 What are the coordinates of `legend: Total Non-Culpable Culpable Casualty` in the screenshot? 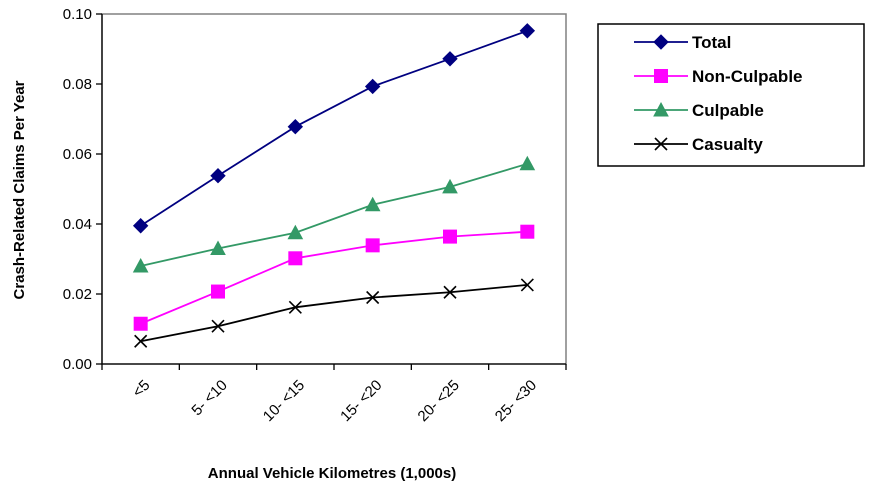 It's located at (731, 95).